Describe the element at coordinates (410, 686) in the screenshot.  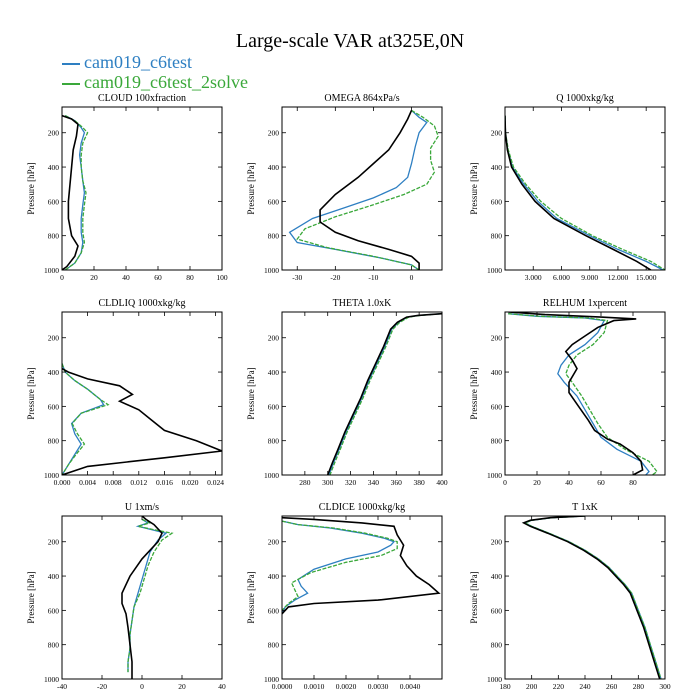
I see `x-tick-label: 0.0040` at that location.